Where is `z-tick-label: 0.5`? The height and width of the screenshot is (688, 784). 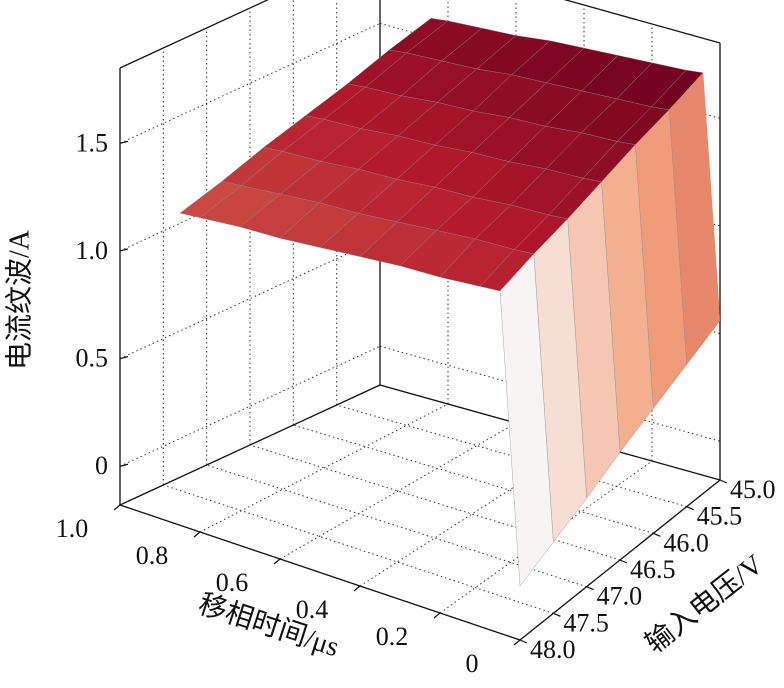
z-tick-label: 0.5 is located at coordinates (92, 358).